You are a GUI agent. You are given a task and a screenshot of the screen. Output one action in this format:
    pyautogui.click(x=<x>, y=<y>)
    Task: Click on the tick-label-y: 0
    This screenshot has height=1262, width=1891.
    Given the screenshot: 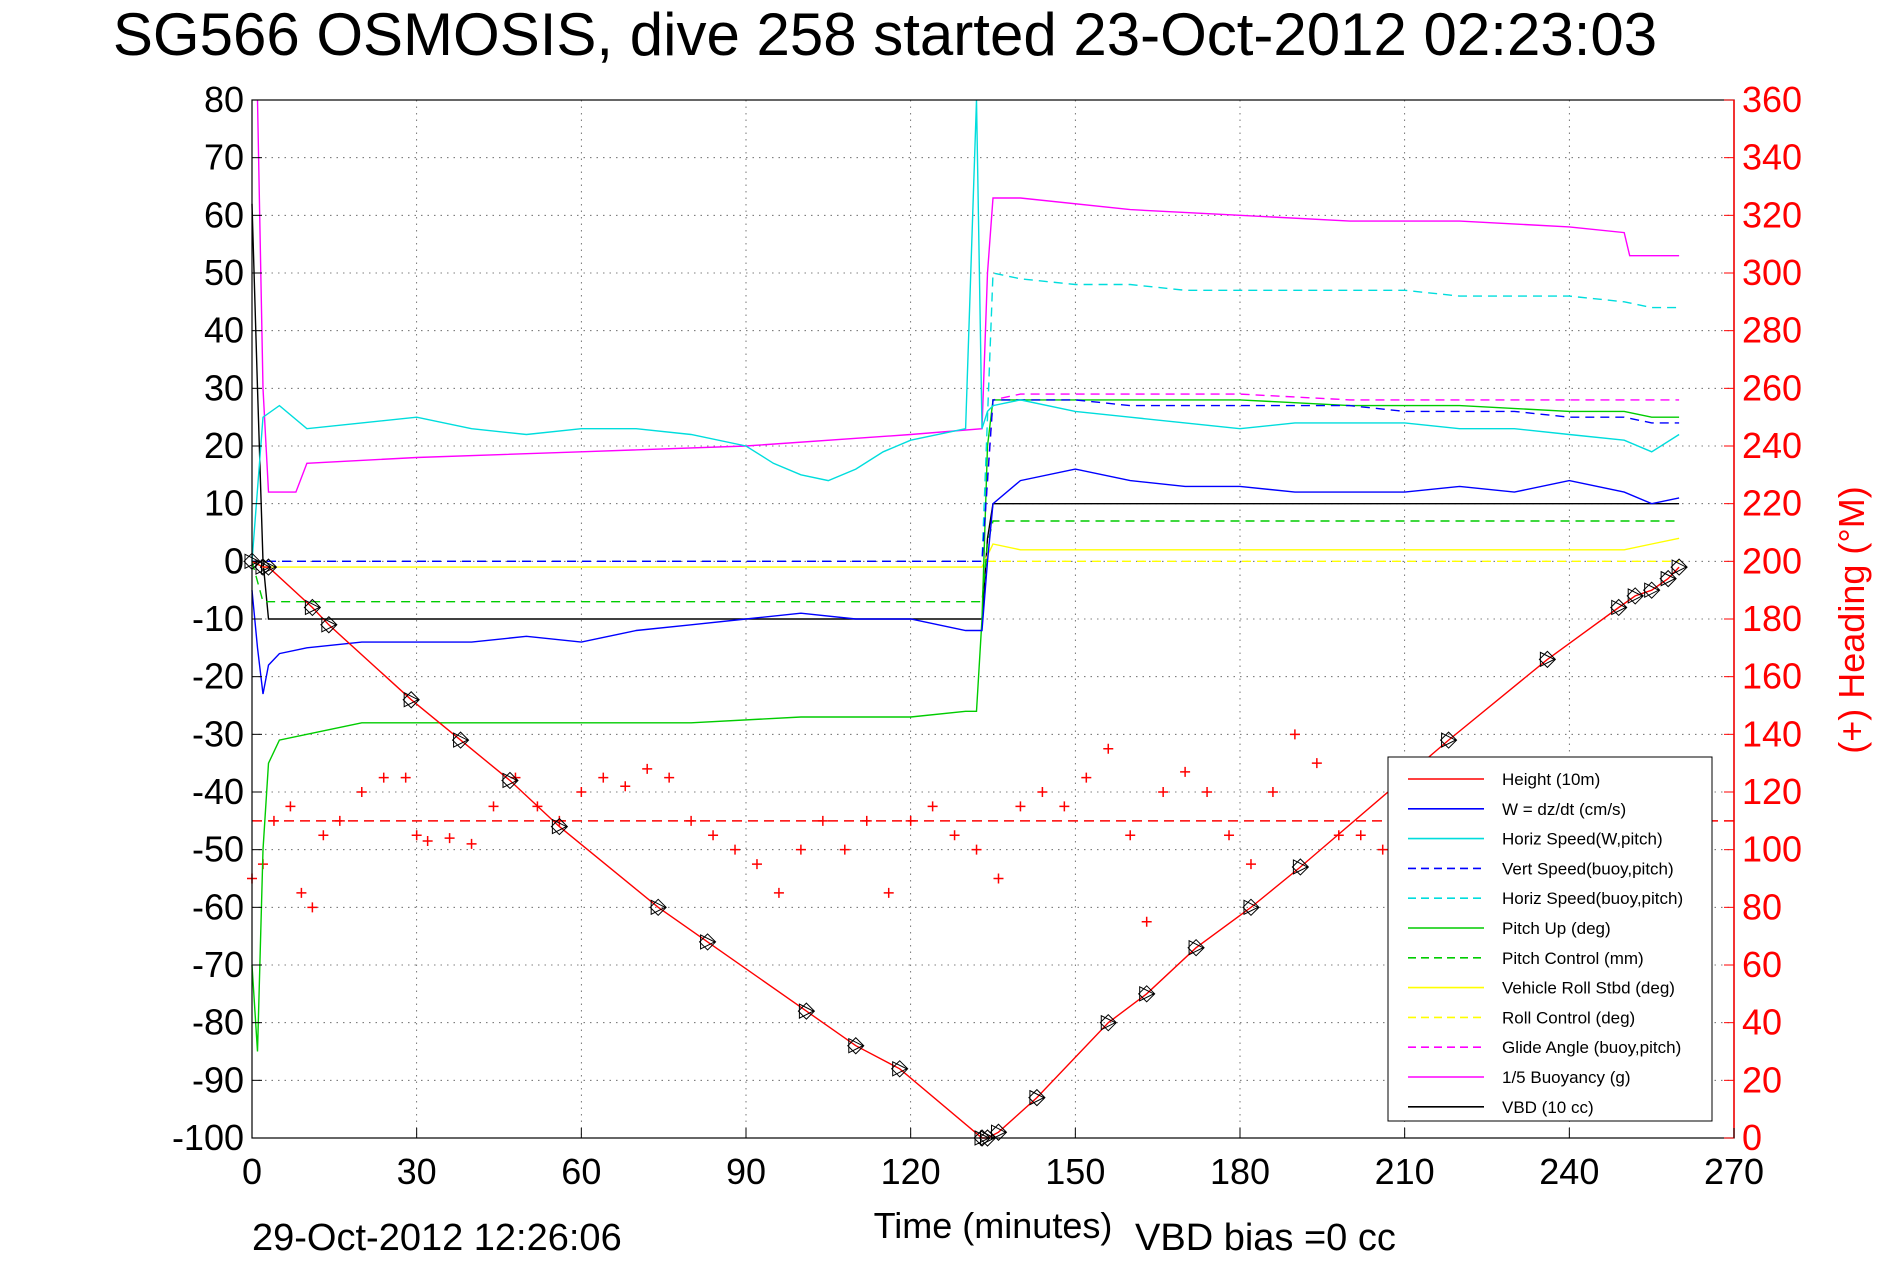 What is the action you would take?
    pyautogui.click(x=234, y=560)
    